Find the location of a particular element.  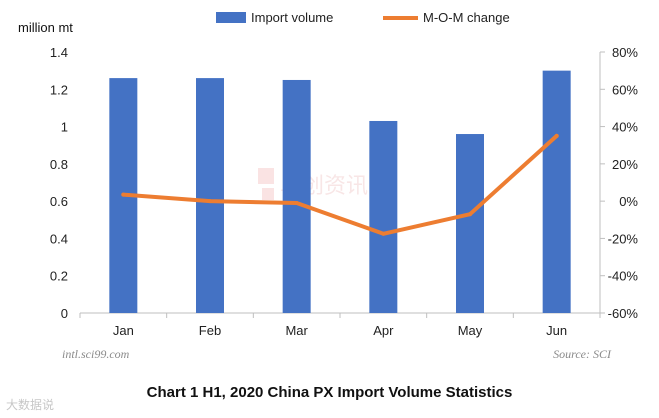

watermark-logo: 卓创资讯 is located at coordinates (313, 184).